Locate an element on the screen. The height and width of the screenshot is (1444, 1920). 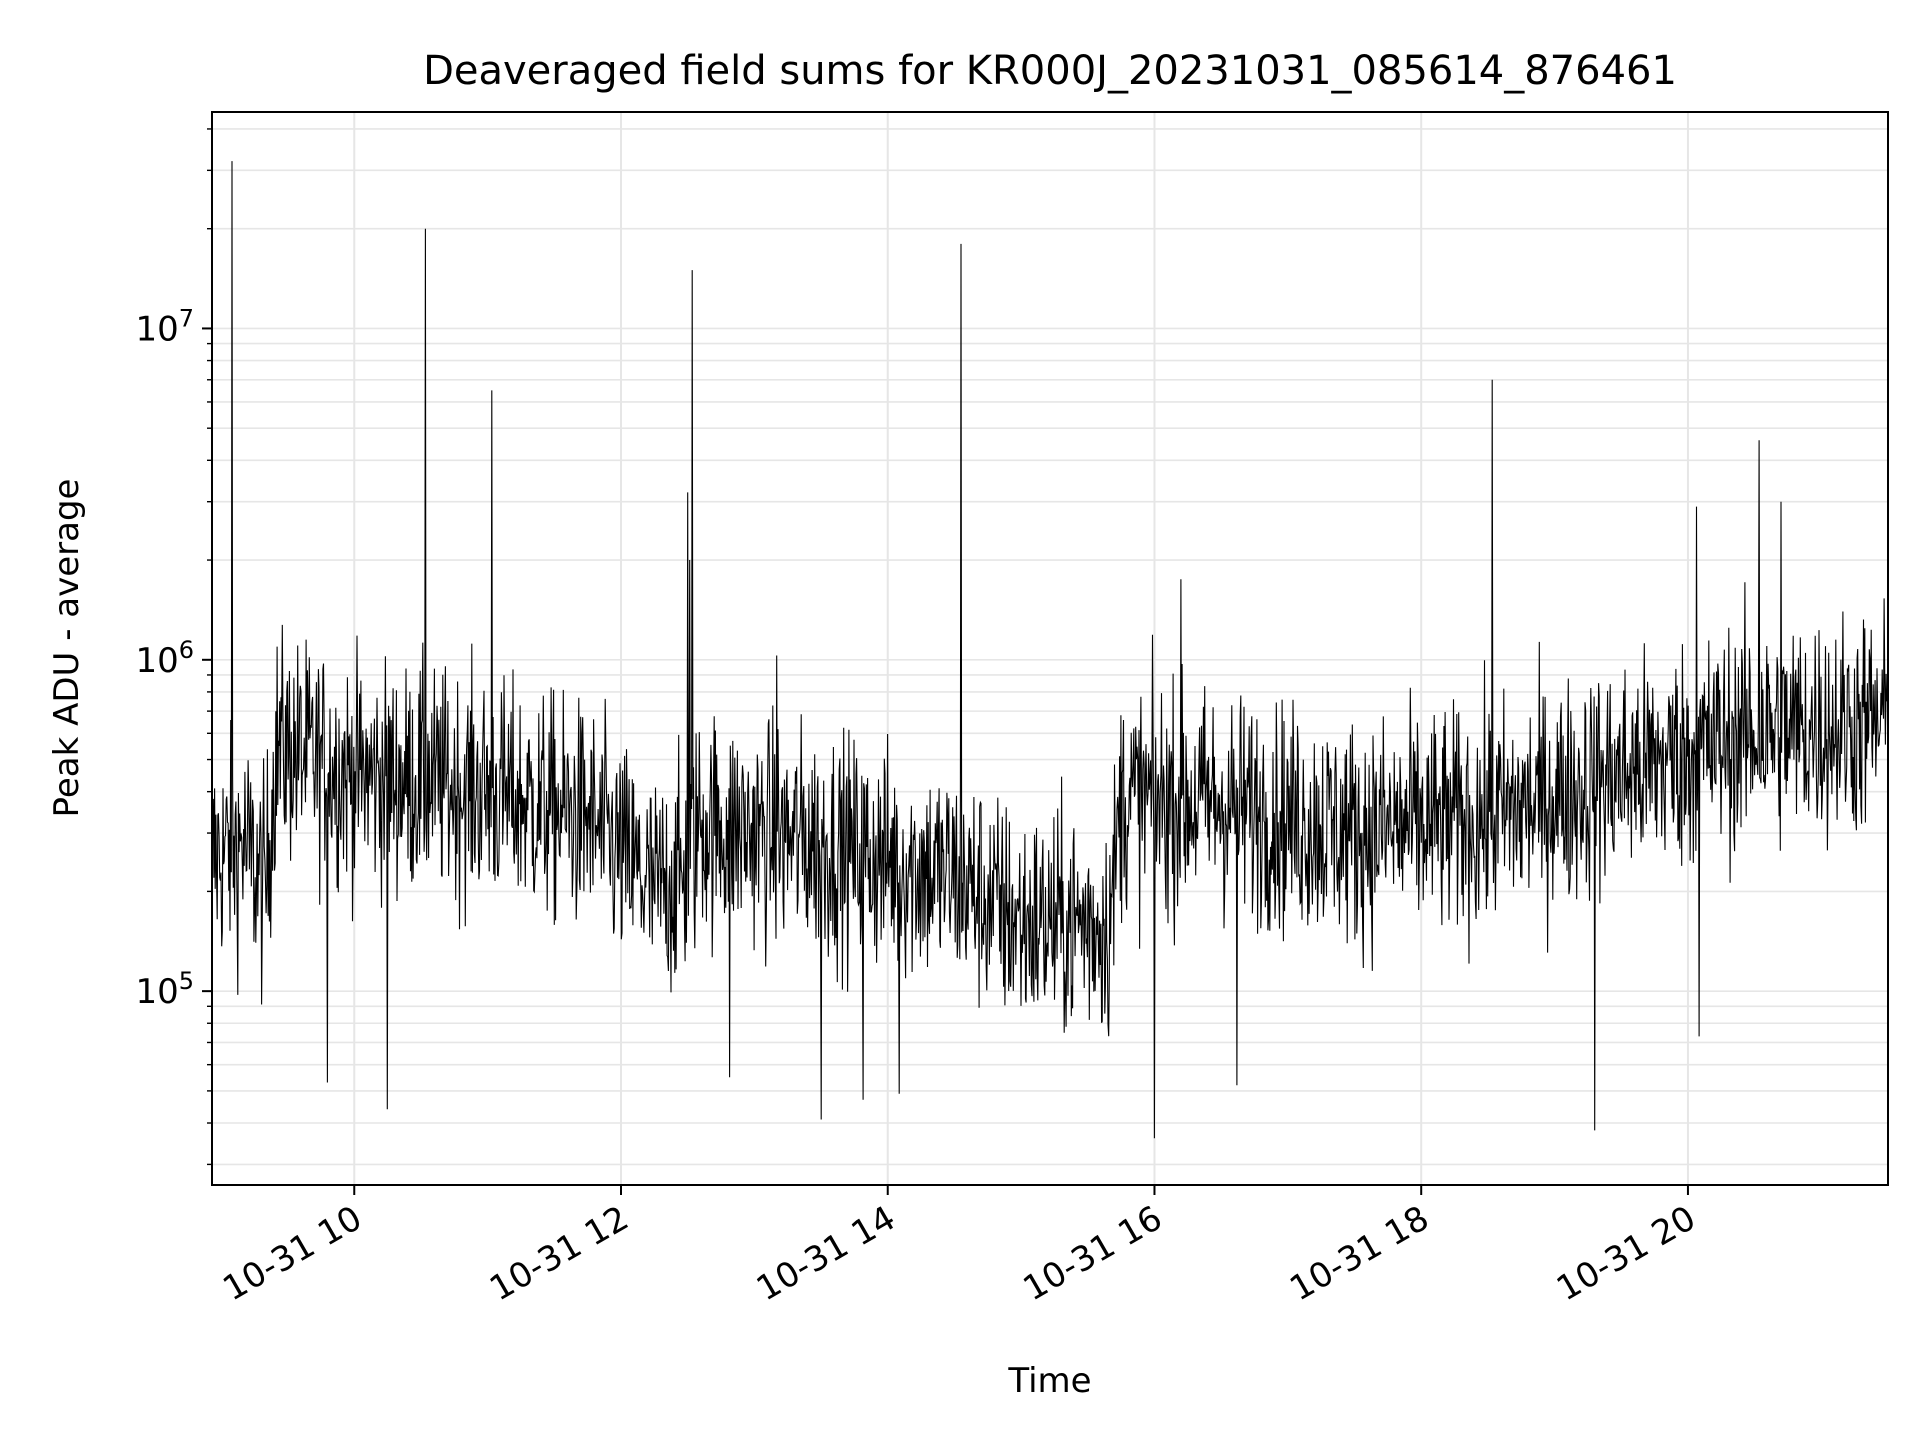
y-axis: 10⁵ 10⁶ 10⁷ is located at coordinates (173, 647).